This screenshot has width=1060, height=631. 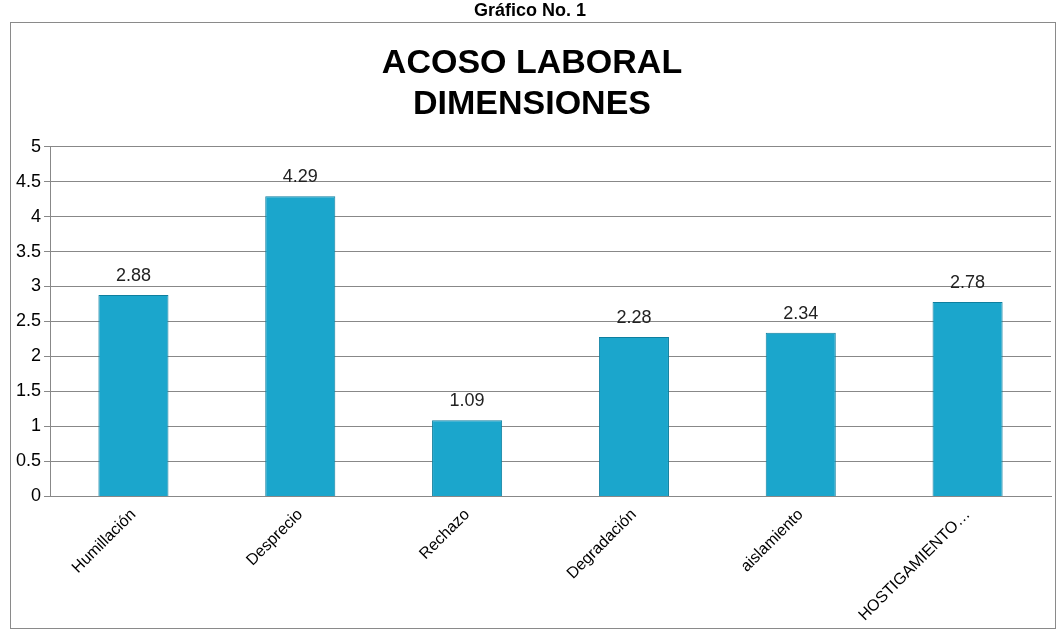 What do you see at coordinates (28, 320) in the screenshot?
I see `y-tick-label: 2.5` at bounding box center [28, 320].